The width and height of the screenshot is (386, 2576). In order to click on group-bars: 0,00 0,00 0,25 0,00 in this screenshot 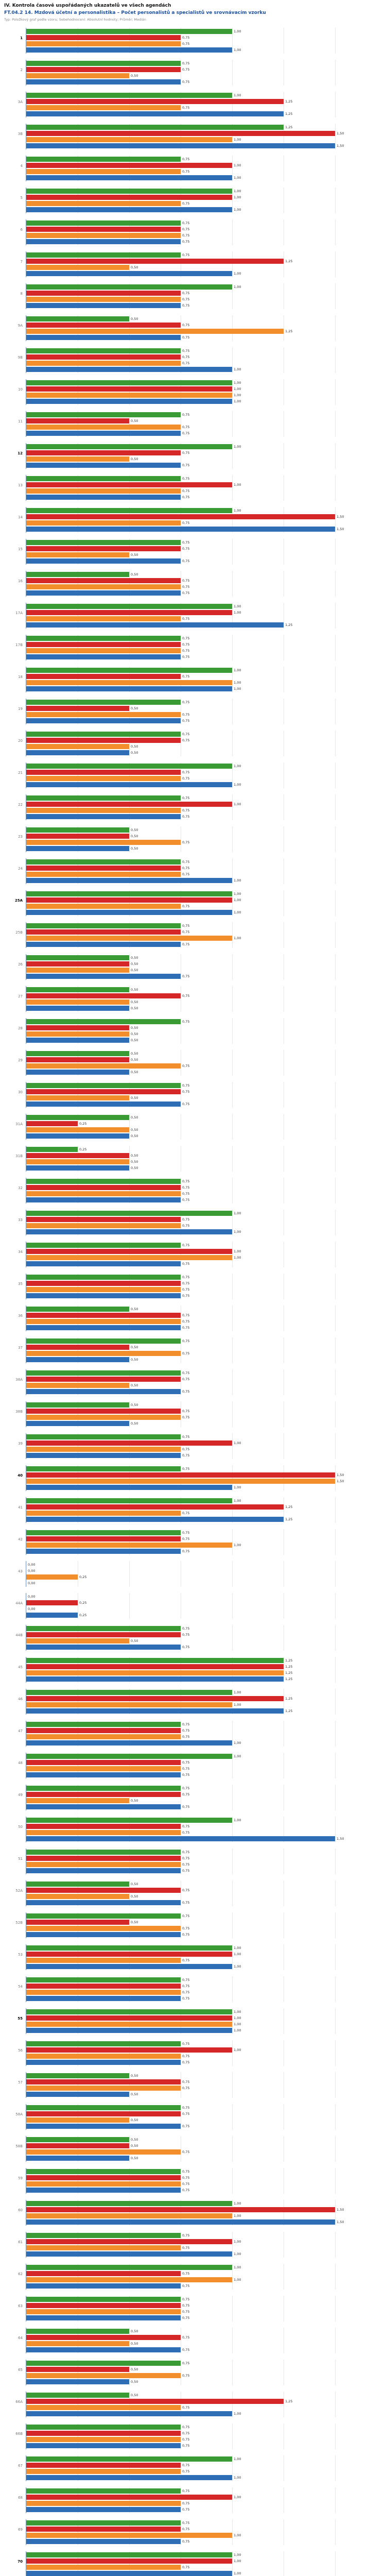, I will do `click(205, 1574)`.